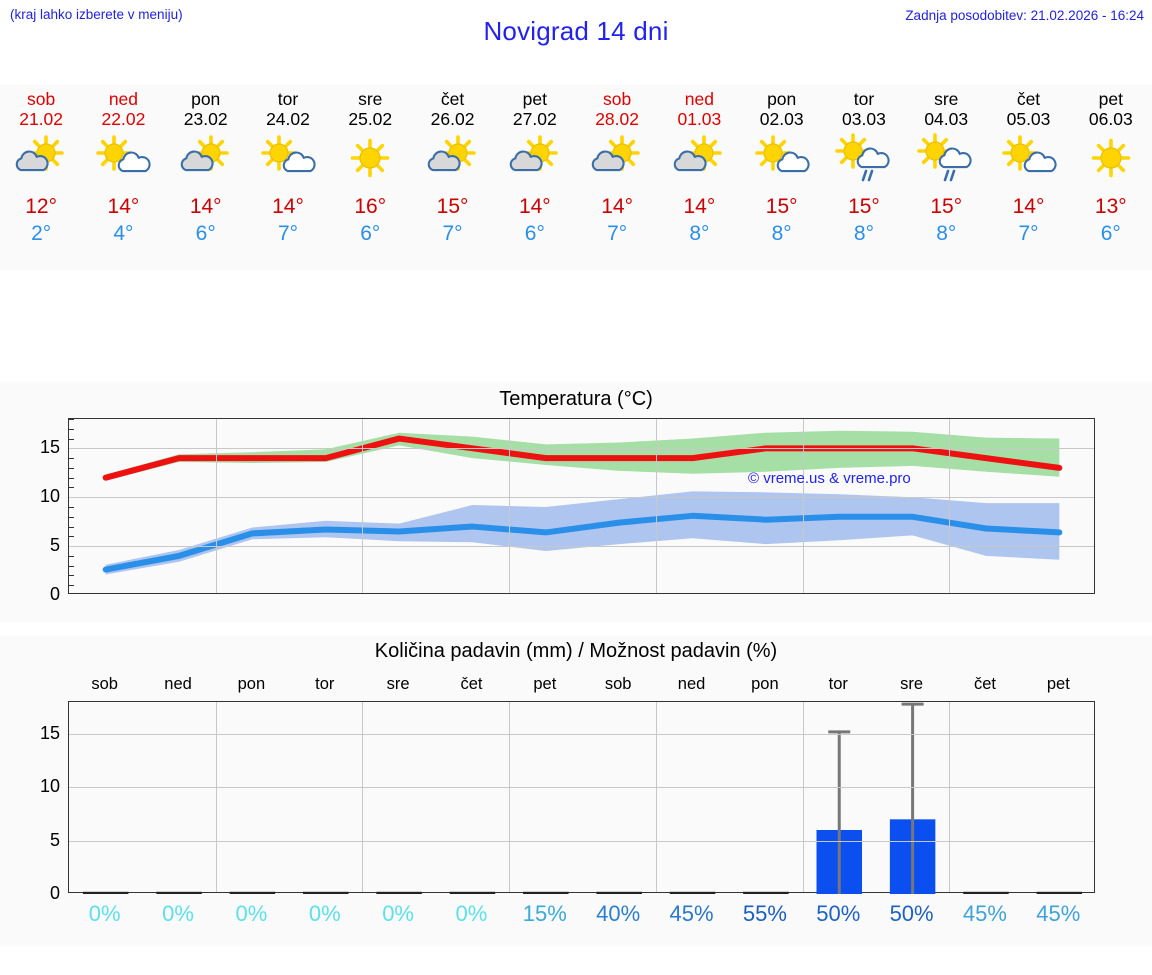 The image size is (1152, 975). What do you see at coordinates (178, 913) in the screenshot?
I see `precip-probability-label: 0%` at bounding box center [178, 913].